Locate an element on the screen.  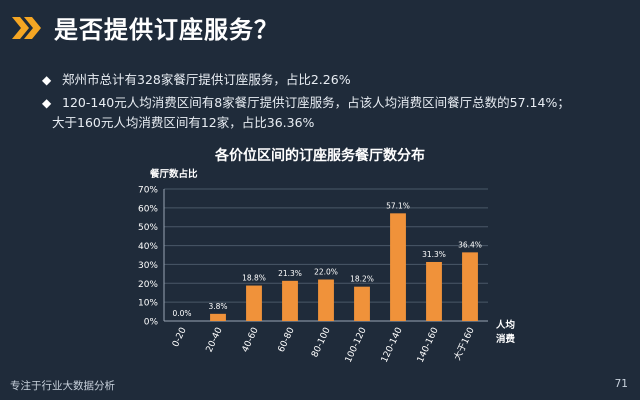
y-tick-label: 60% is located at coordinates (148, 209).